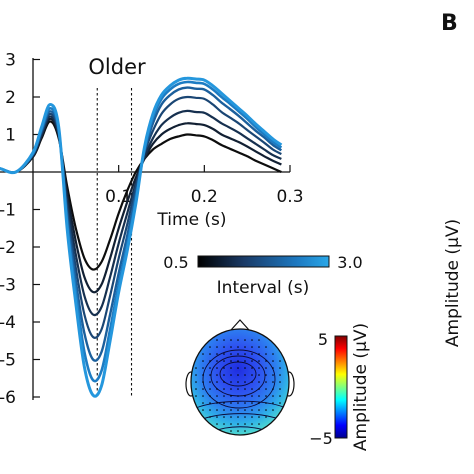  I want to click on interval-colorbar-max: 3.0, so click(349, 262).